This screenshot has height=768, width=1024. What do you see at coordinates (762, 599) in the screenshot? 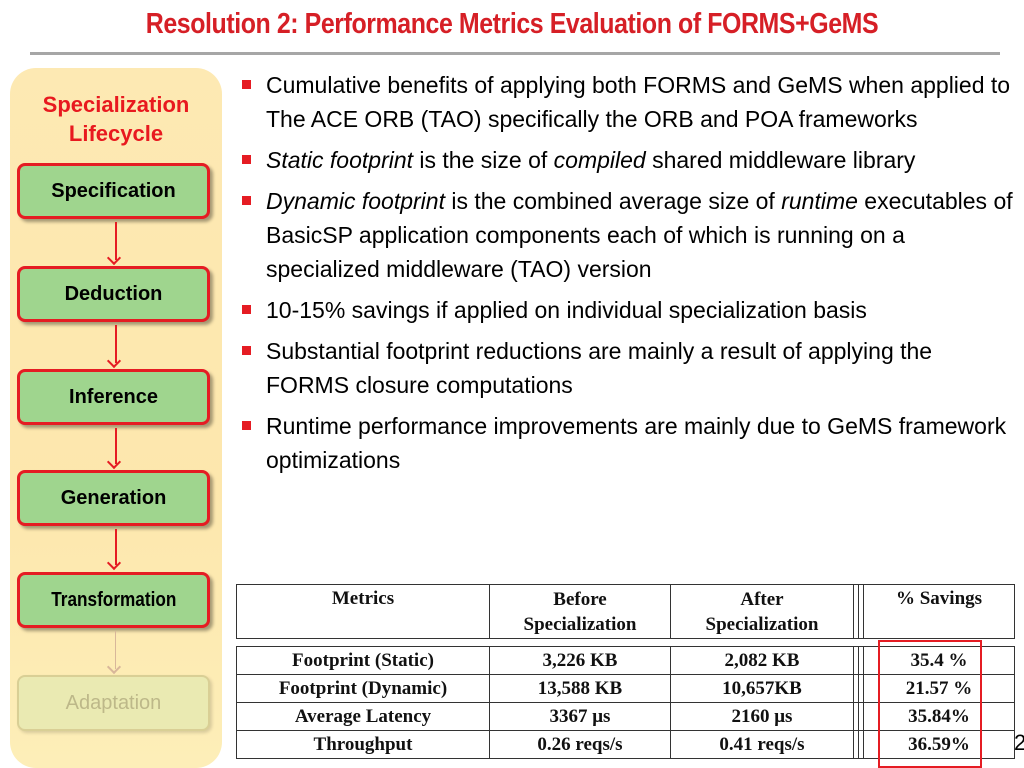
I see `header-after-line1: After` at bounding box center [762, 599].